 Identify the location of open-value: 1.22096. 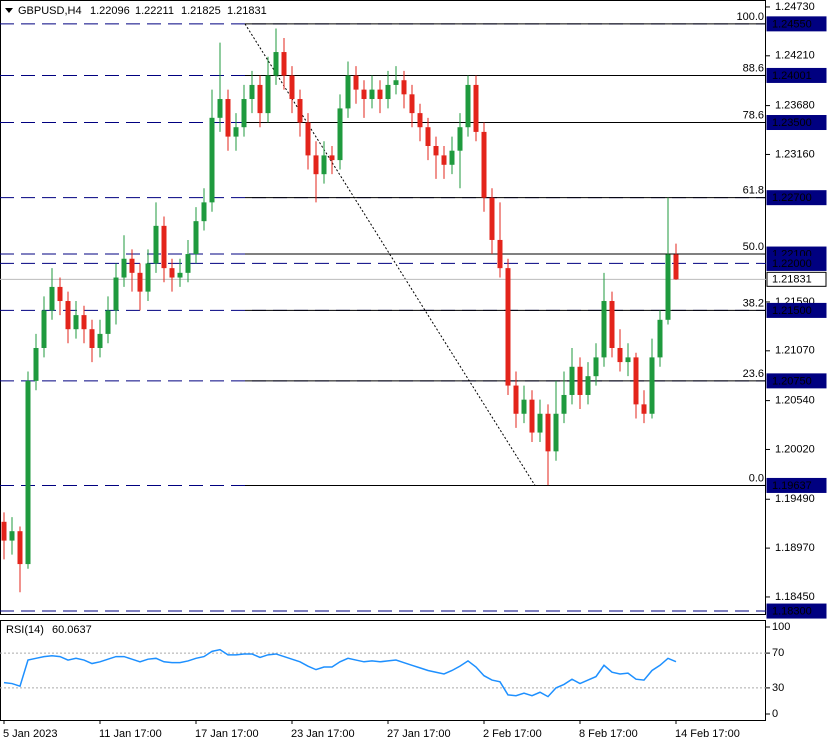
(110, 11).